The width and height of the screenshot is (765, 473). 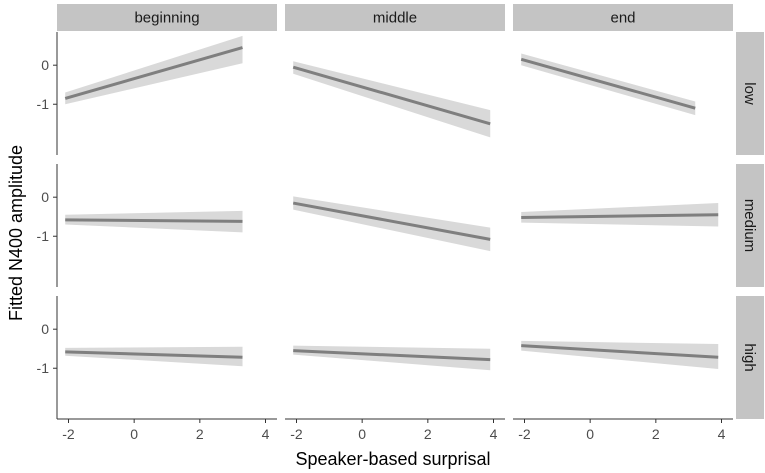 I want to click on fit-line-middle-high, so click(x=392, y=355).